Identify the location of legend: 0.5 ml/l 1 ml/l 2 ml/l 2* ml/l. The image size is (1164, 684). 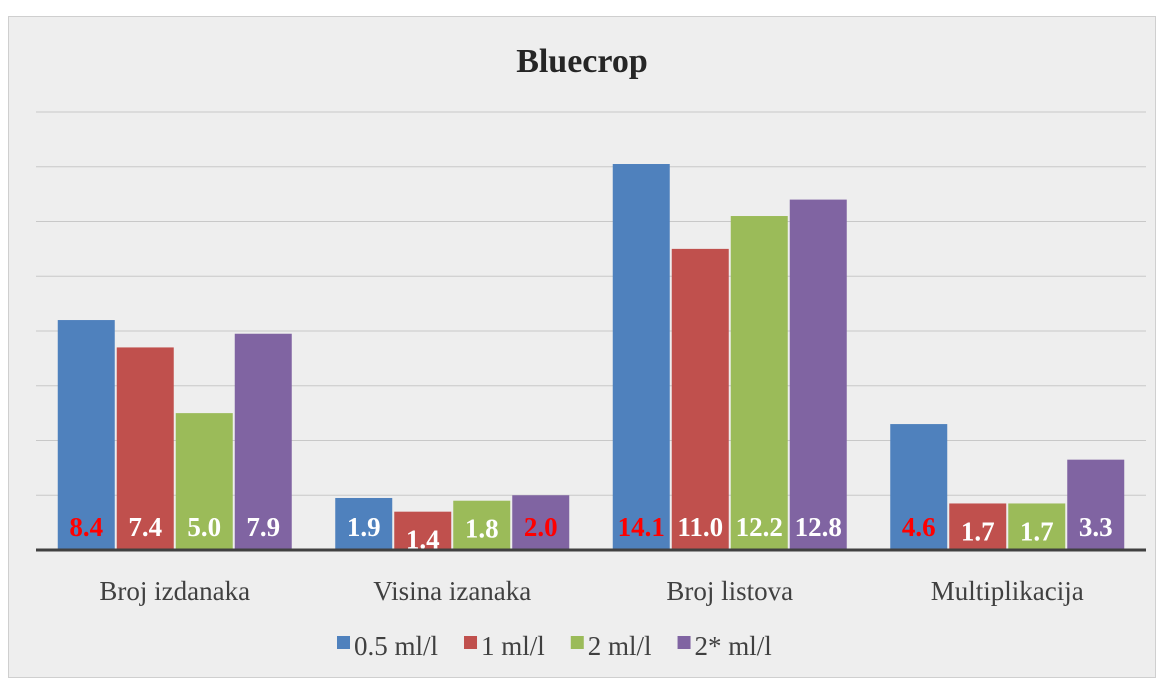
(554, 646).